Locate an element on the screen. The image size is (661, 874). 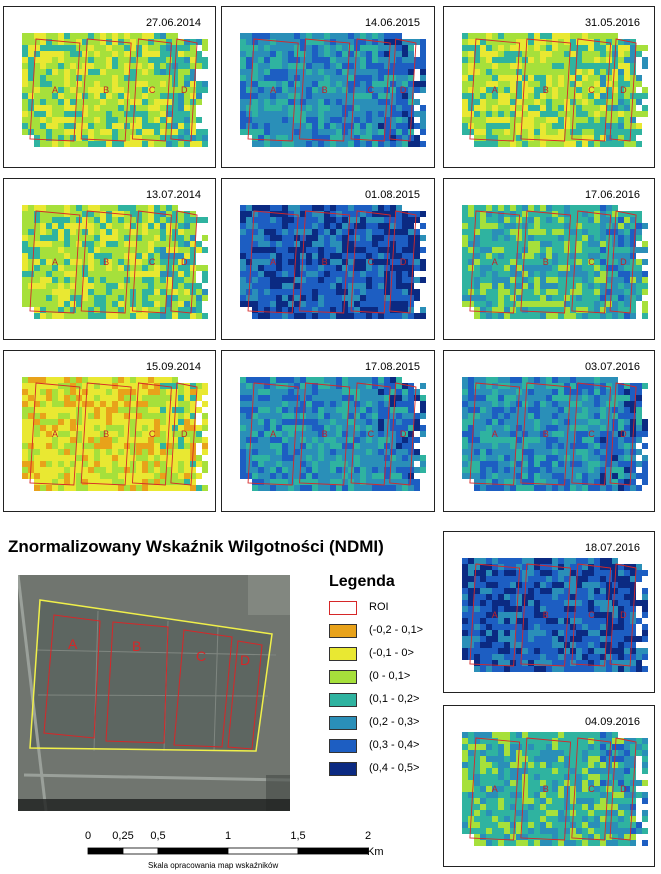
legend-label: (0,4 - 0,5> is located at coordinates (394, 768).